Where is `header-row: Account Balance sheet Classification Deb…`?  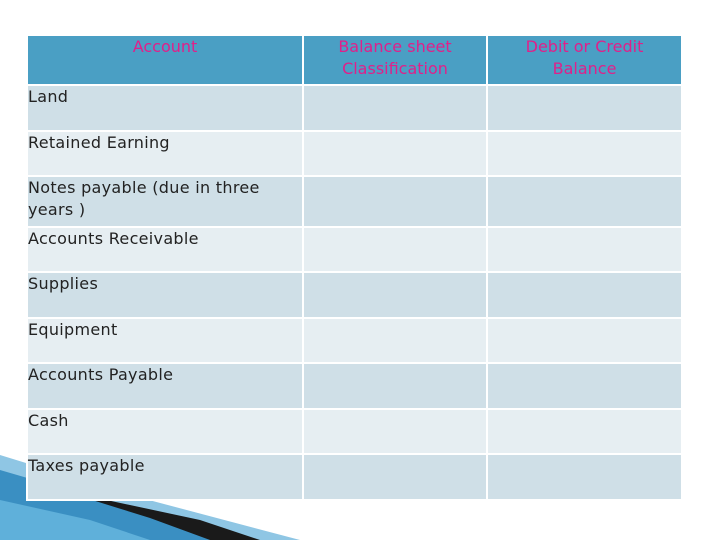 header-row: Account Balance sheet Classification Deb… is located at coordinates (354, 60).